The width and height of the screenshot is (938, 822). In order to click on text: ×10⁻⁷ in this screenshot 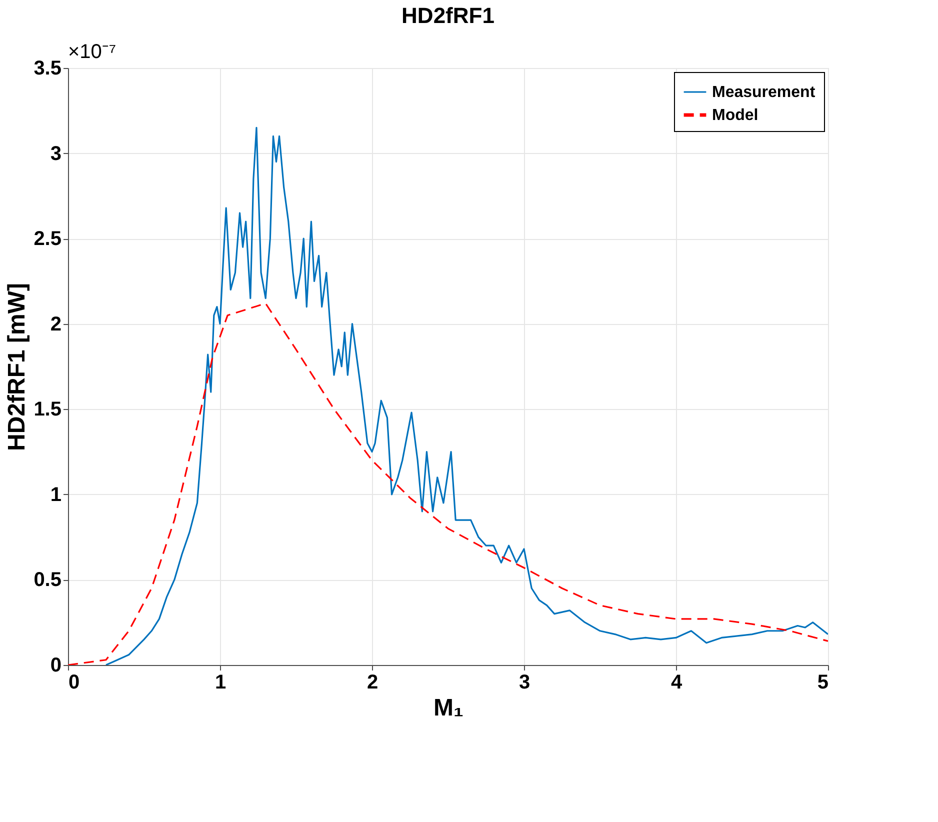, I will do `click(92, 52)`.